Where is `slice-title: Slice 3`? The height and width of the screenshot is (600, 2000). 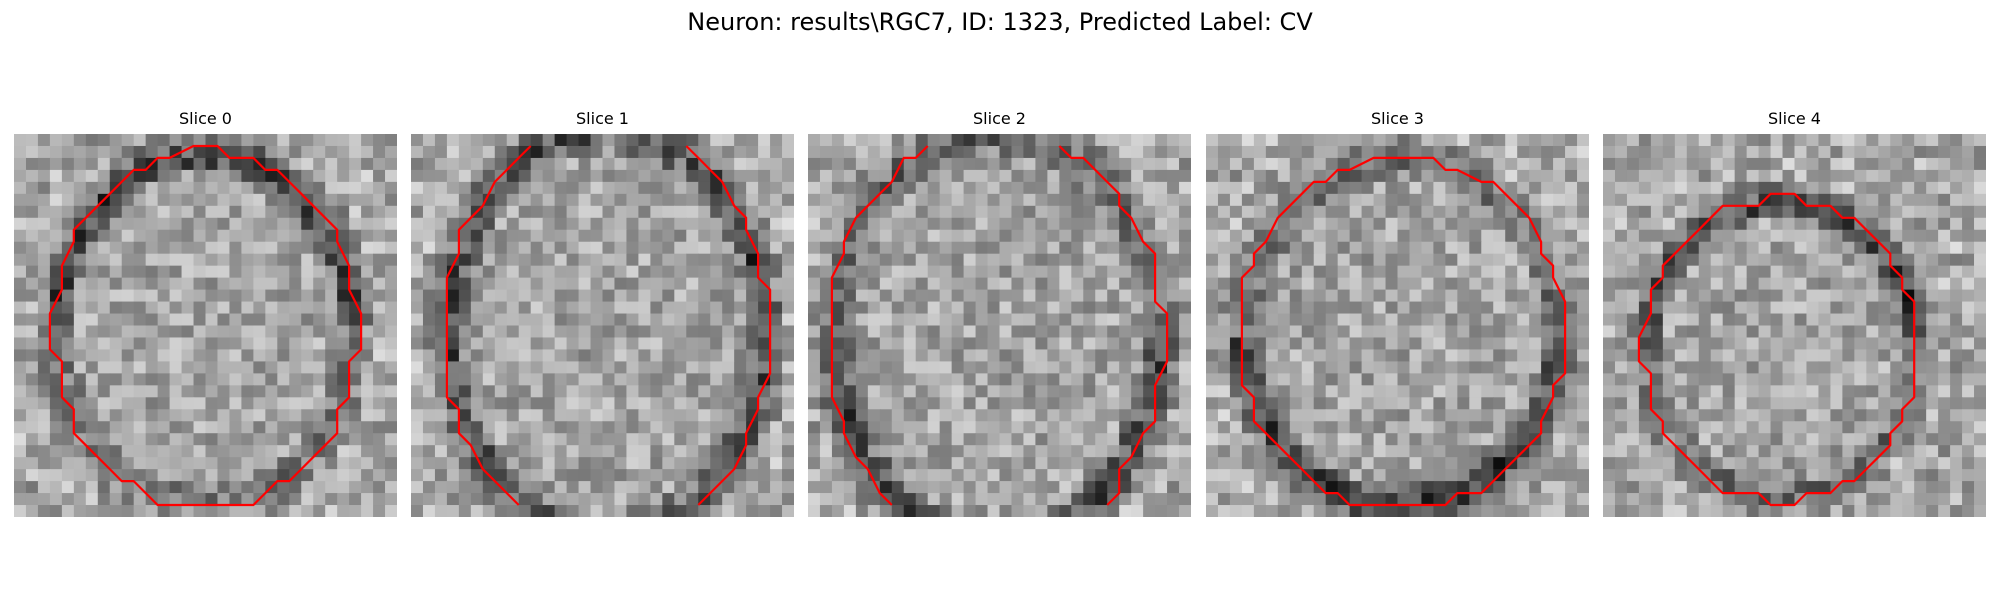 slice-title: Slice 3 is located at coordinates (1397, 118).